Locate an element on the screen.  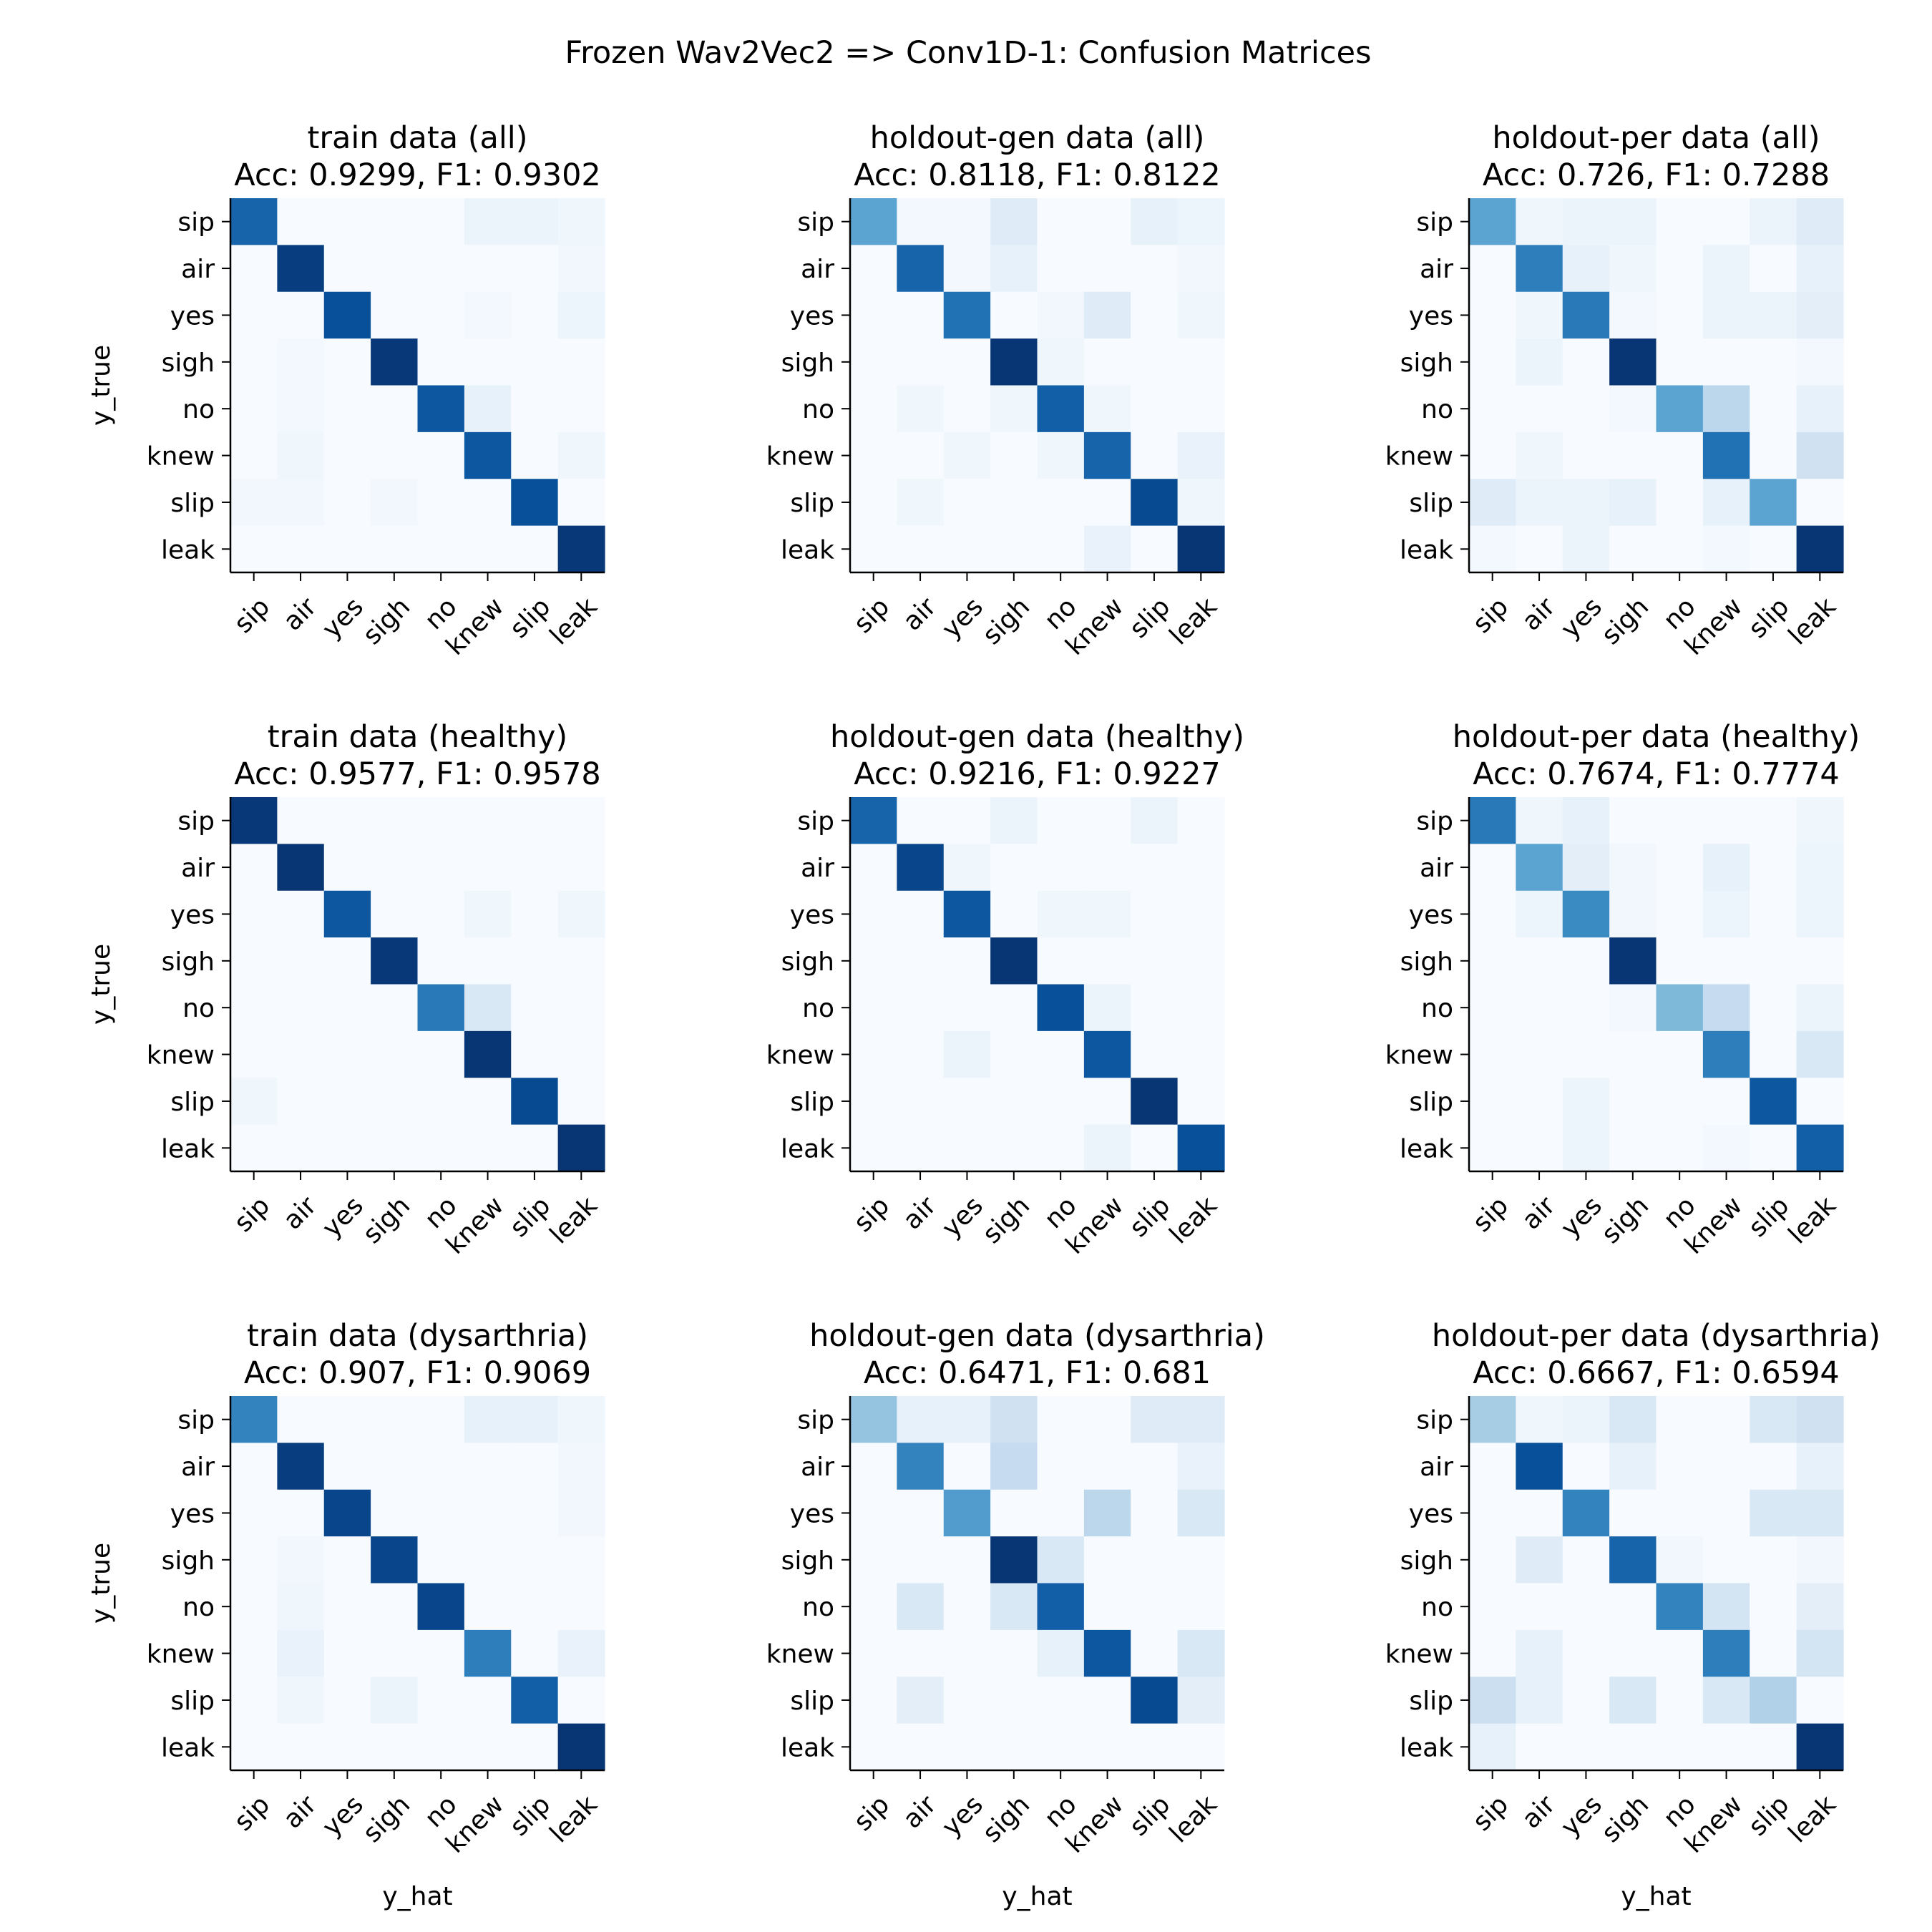
y-axis-label: y_true is located at coordinates (101, 984).